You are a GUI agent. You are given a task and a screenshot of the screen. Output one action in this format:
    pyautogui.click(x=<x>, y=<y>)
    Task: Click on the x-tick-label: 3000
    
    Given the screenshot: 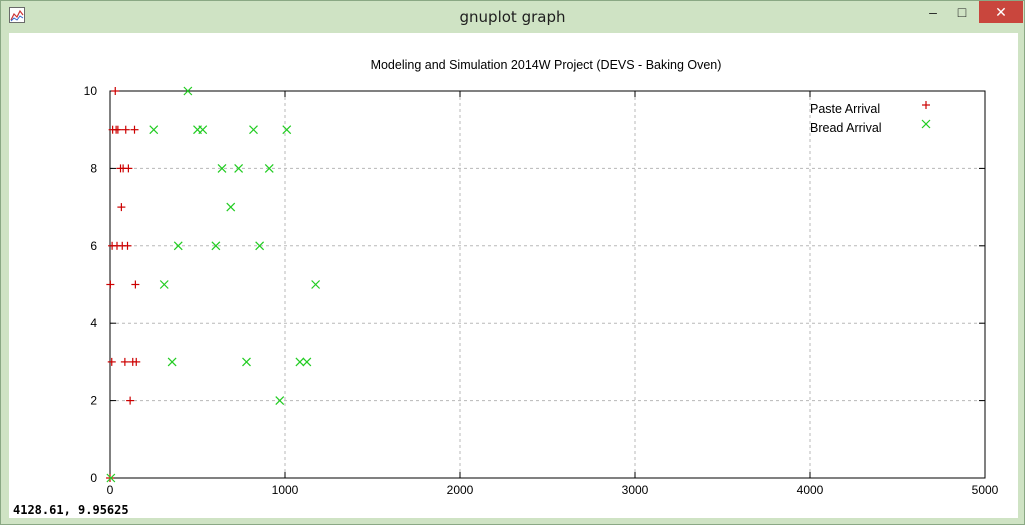 What is the action you would take?
    pyautogui.click(x=635, y=490)
    